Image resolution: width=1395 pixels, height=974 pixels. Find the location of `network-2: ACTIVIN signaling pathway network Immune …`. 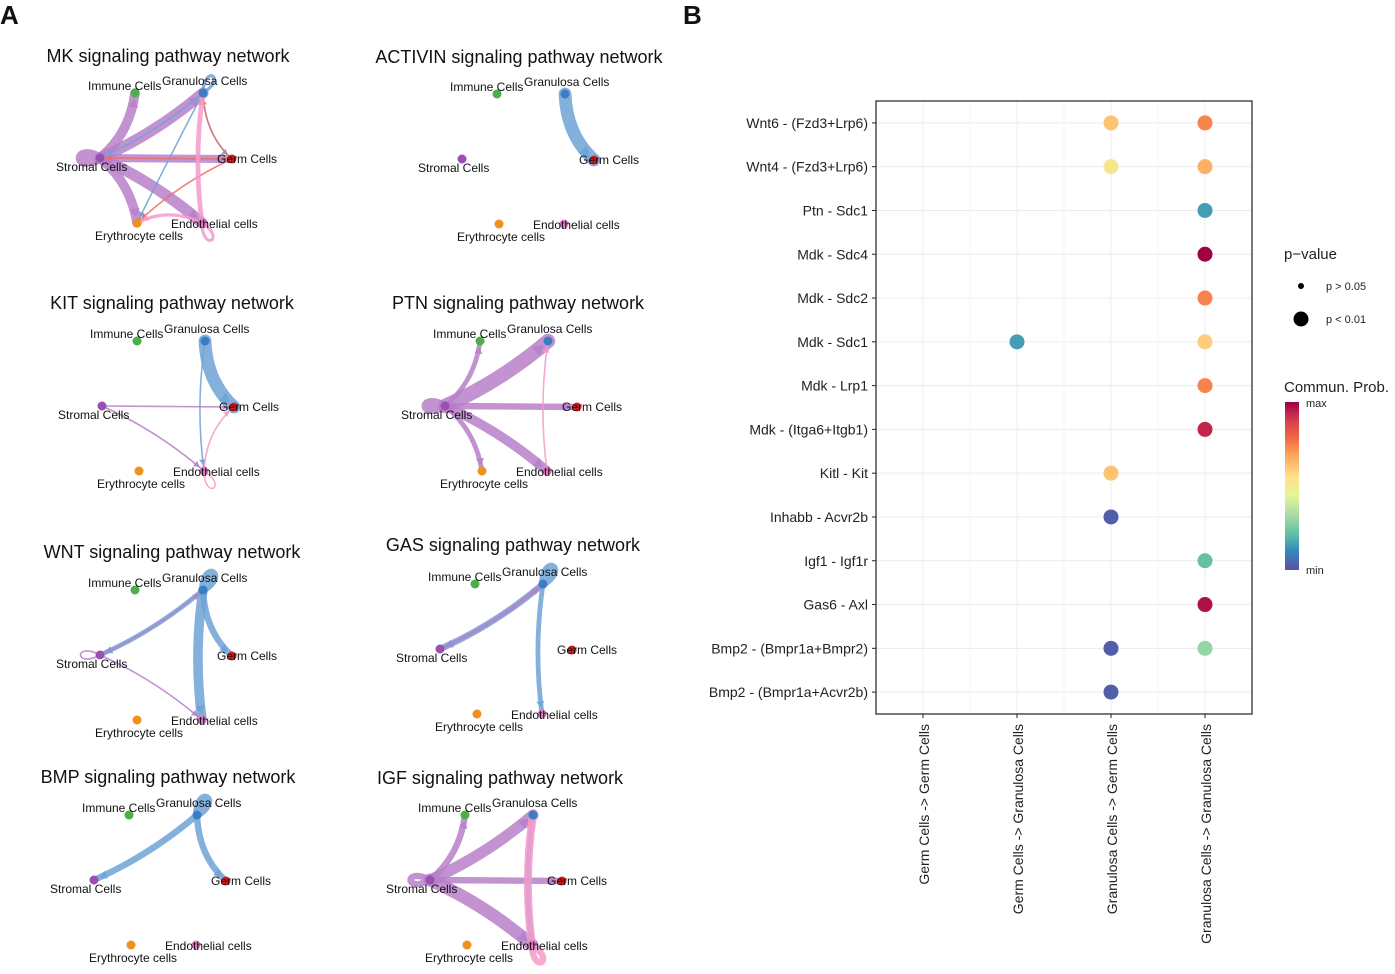

network-2: ACTIVIN signaling pathway network Immune … is located at coordinates (519, 145).